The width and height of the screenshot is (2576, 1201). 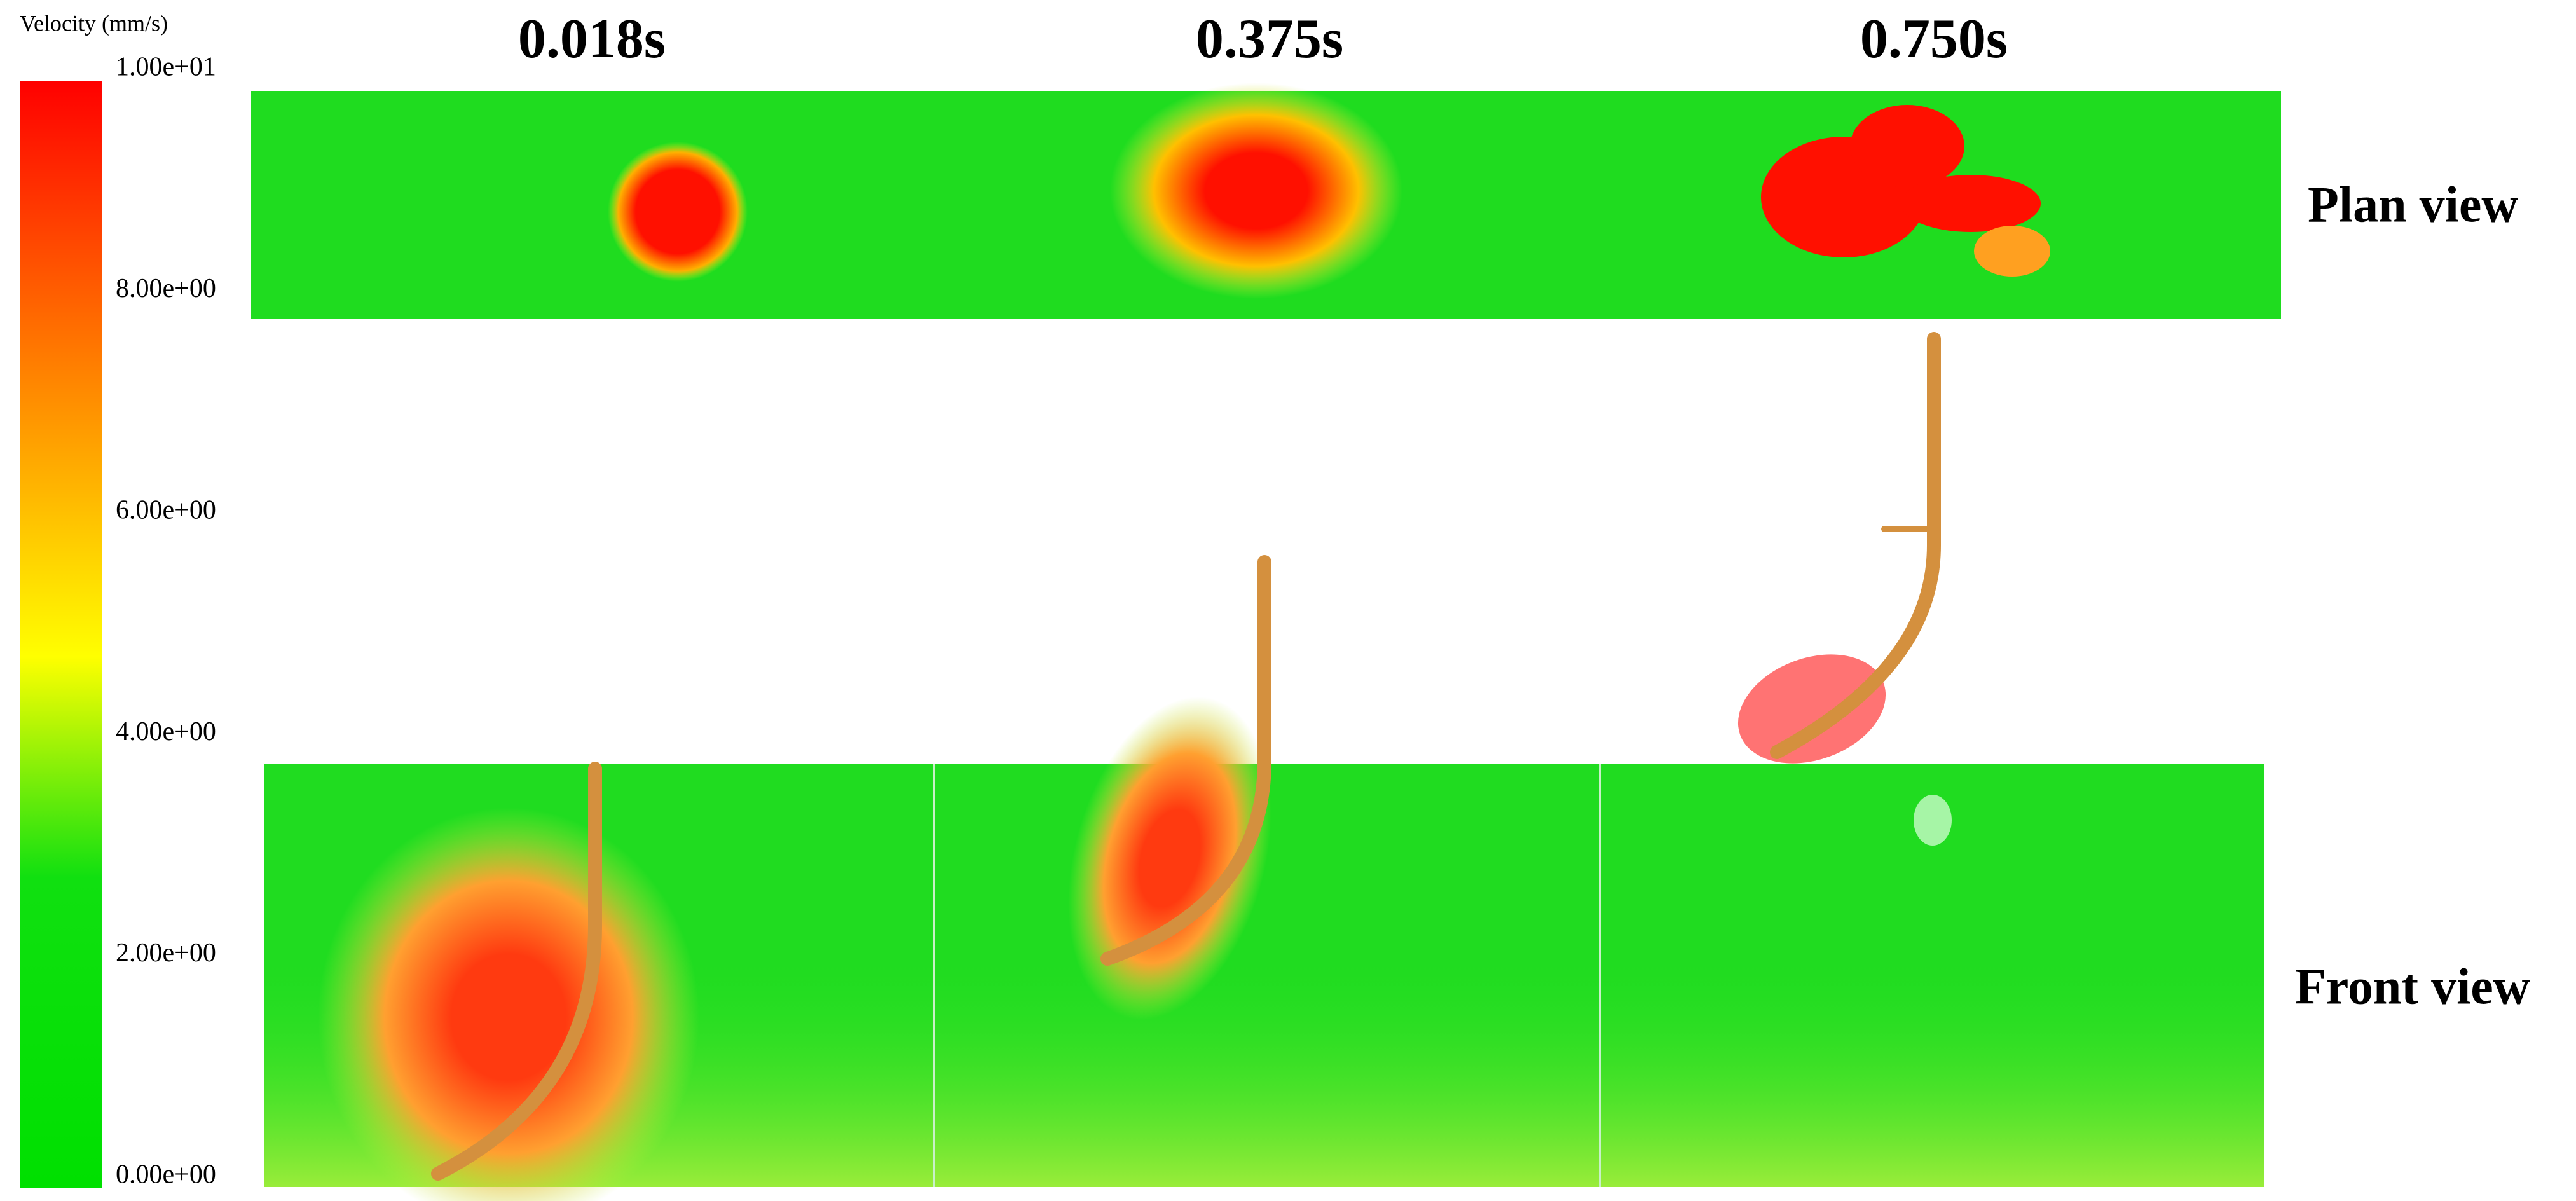 What do you see at coordinates (166, 288) in the screenshot?
I see `colorbar-tick-label: 8.00e+00` at bounding box center [166, 288].